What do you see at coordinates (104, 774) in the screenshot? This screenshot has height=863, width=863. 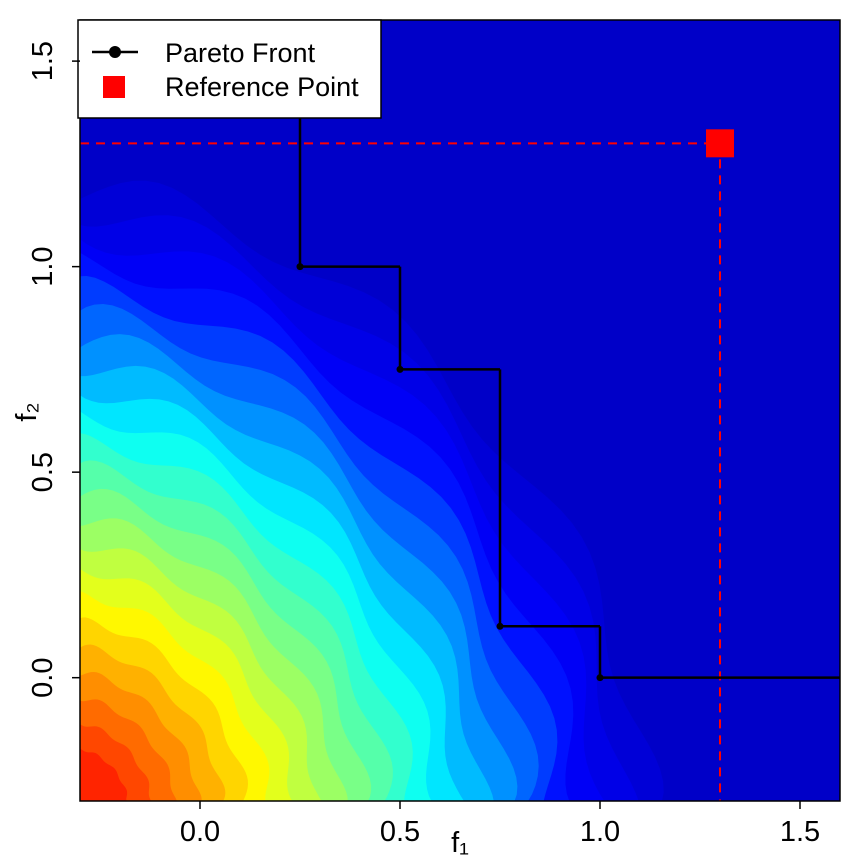 I see `contour-band` at bounding box center [104, 774].